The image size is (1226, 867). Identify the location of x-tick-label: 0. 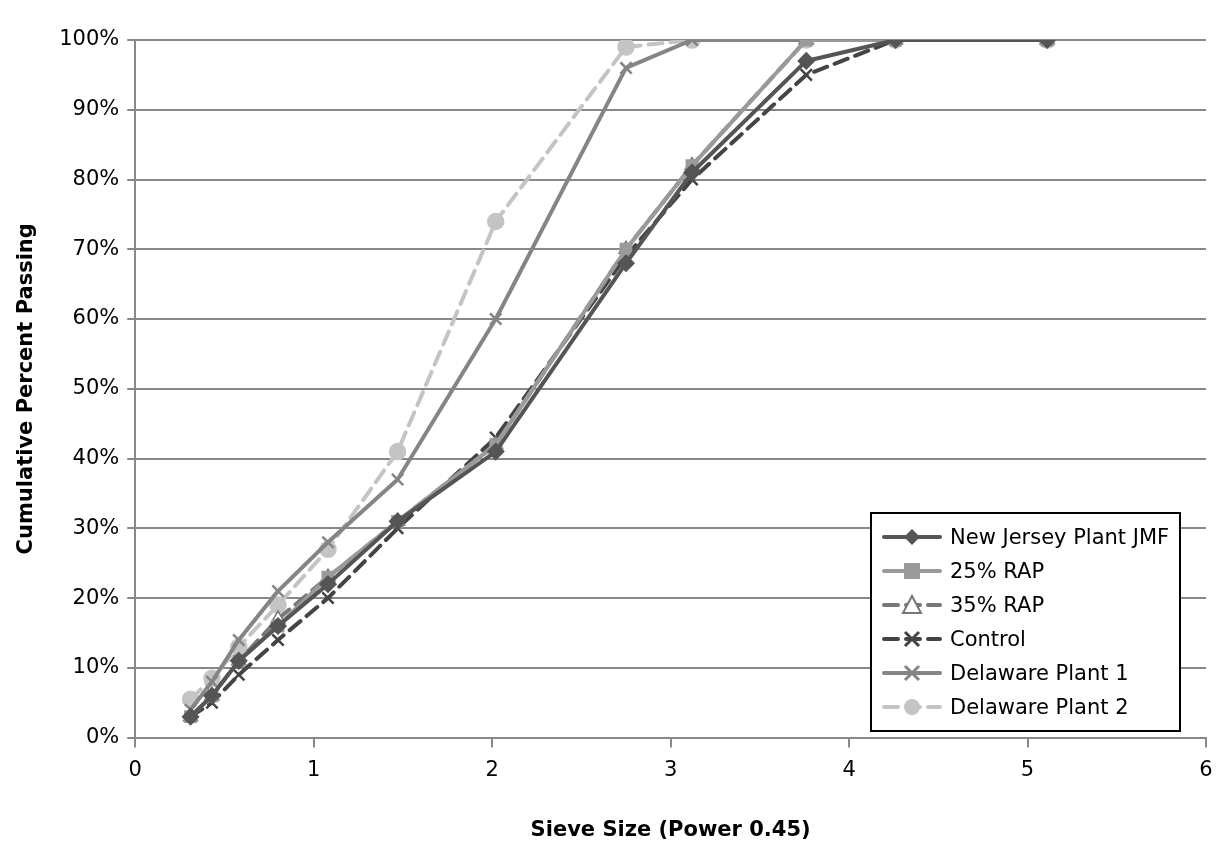
(135, 768).